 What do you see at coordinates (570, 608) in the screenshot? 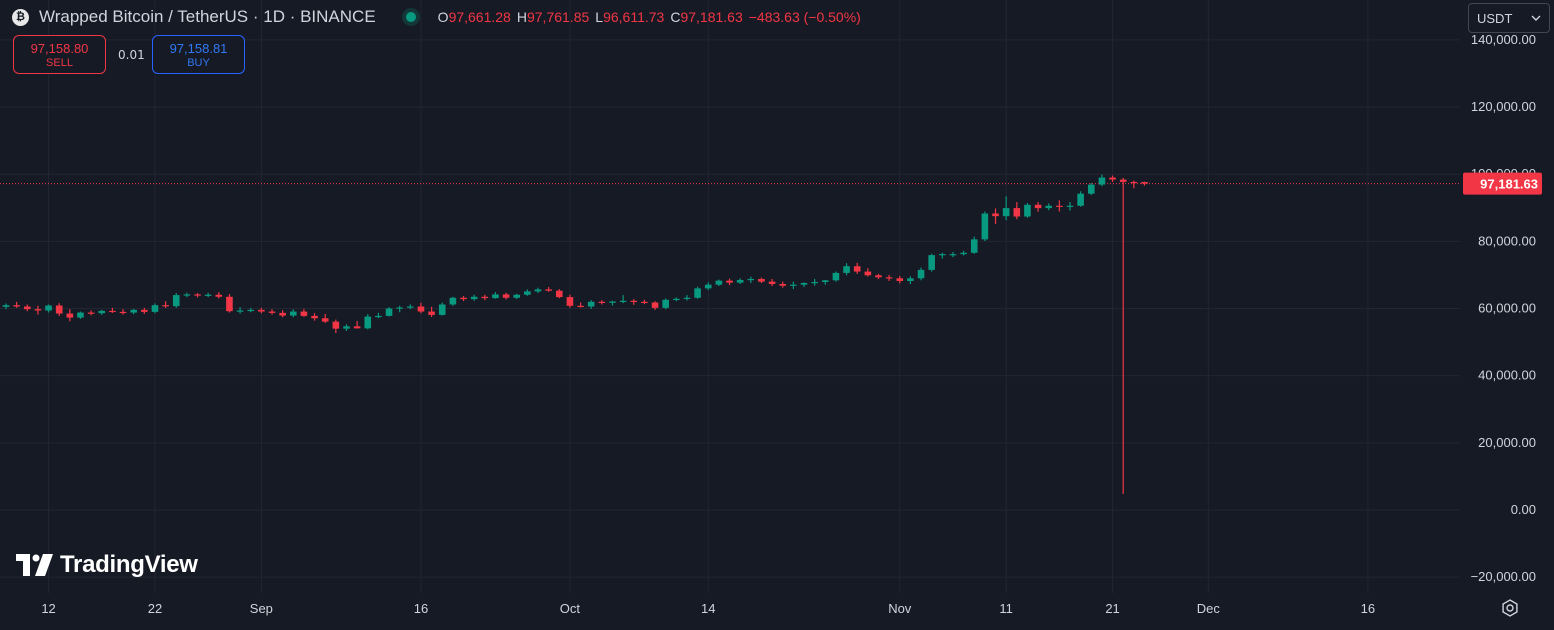
I see `x-tick-label: Oct` at bounding box center [570, 608].